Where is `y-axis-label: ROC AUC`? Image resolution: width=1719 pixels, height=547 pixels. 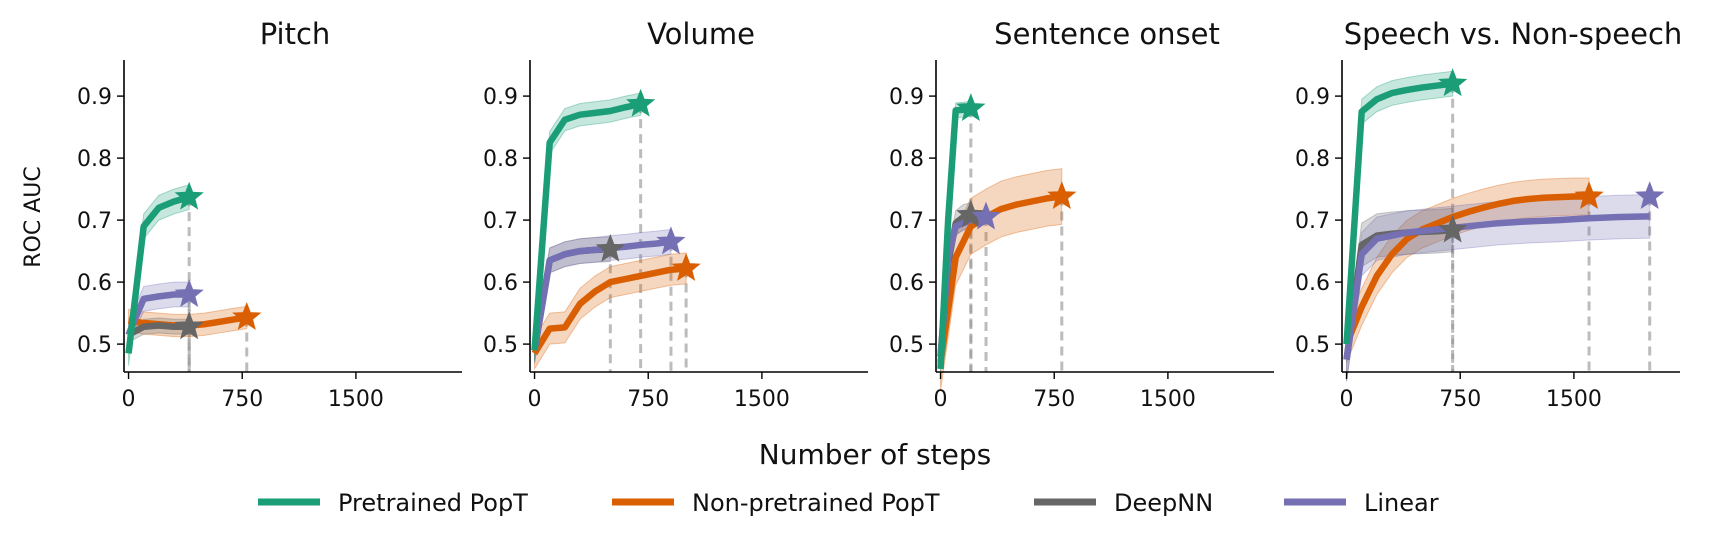
y-axis-label: ROC AUC is located at coordinates (33, 216).